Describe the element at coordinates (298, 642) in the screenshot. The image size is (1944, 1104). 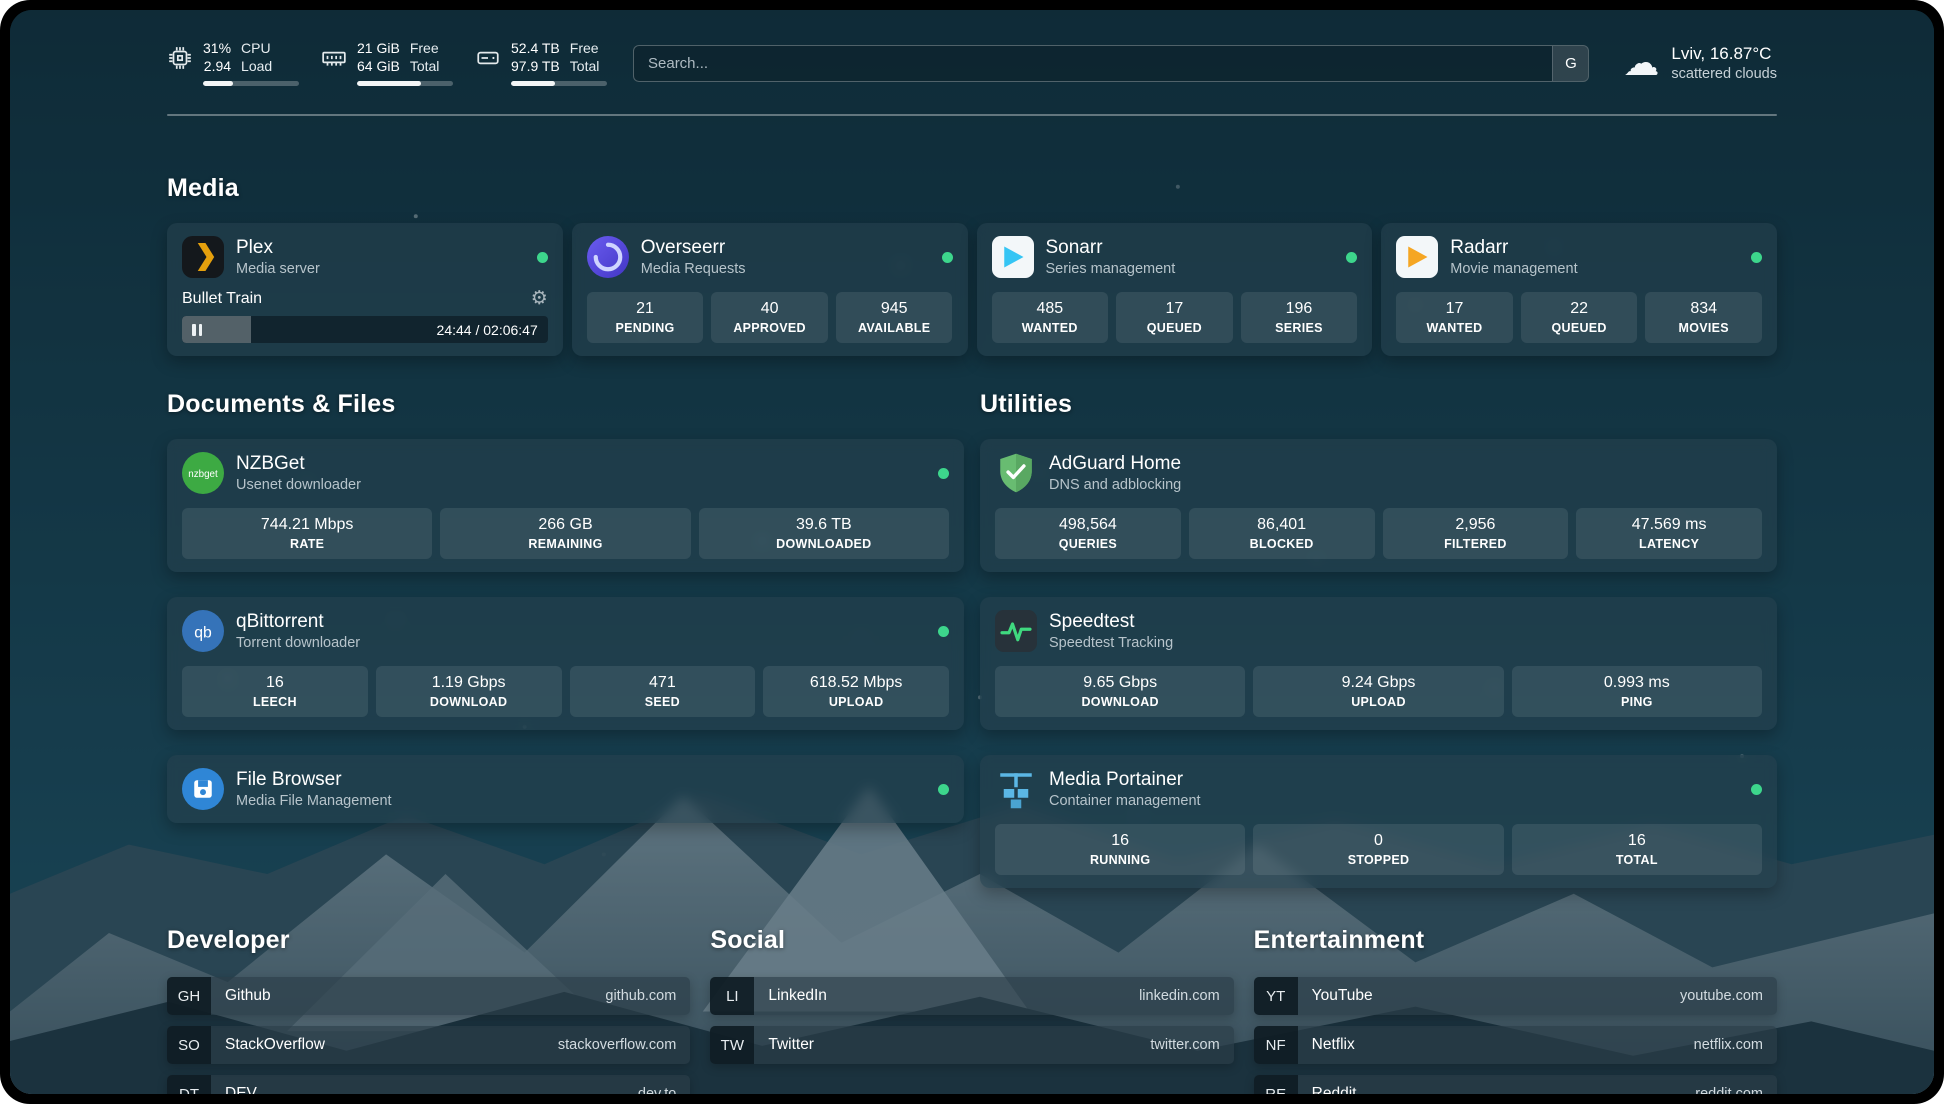
I see `app-subtitle: Torrent downloader` at that location.